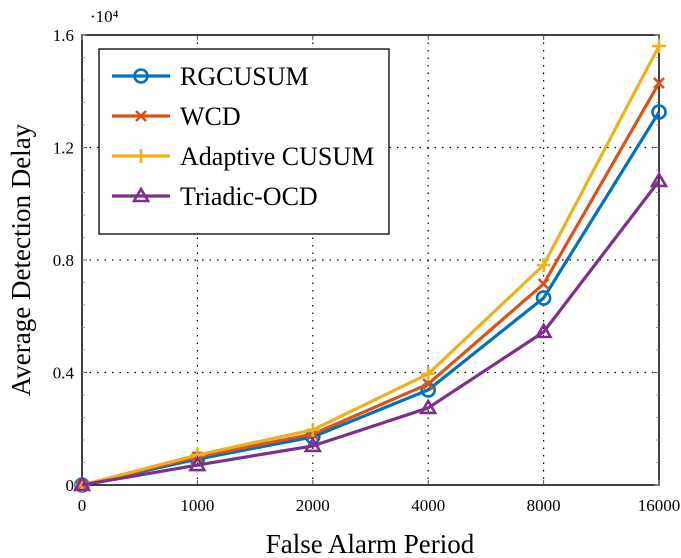 The width and height of the screenshot is (681, 558). What do you see at coordinates (70, 485) in the screenshot?
I see `y-tick-label: 0` at bounding box center [70, 485].